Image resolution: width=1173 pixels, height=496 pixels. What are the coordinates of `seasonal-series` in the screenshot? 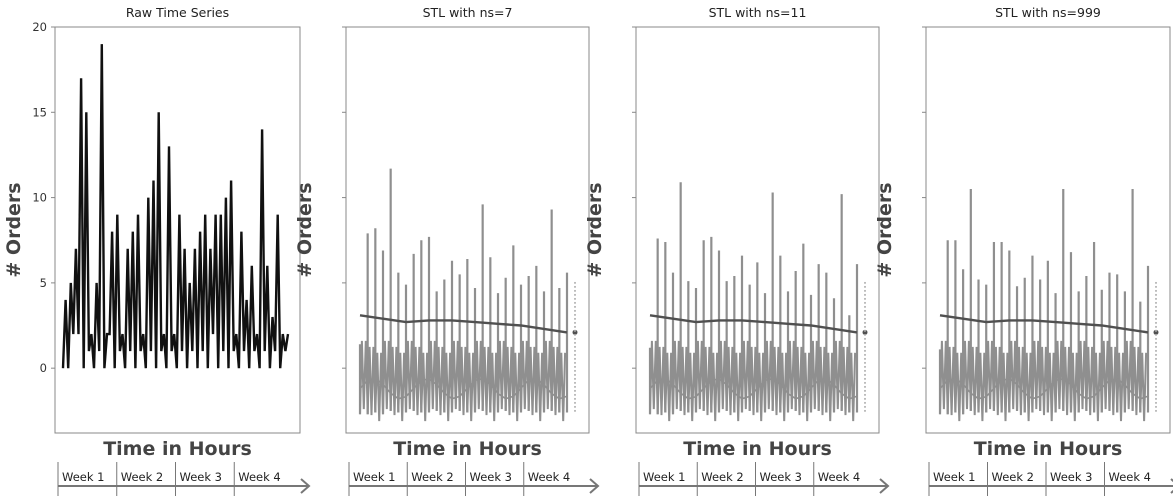 It's located at (1044, 305).